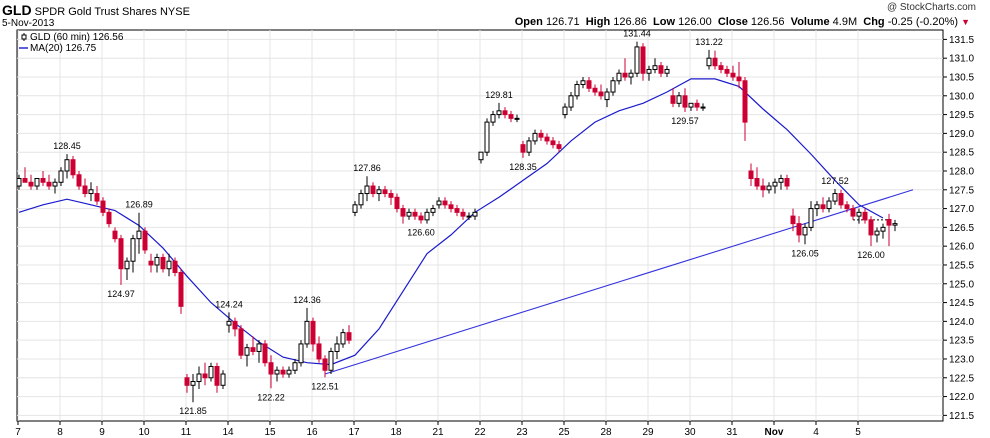 The width and height of the screenshot is (990, 438). Describe the element at coordinates (77, 37) in the screenshot. I see `legend-label: GLD (60 min) 126.56` at that location.